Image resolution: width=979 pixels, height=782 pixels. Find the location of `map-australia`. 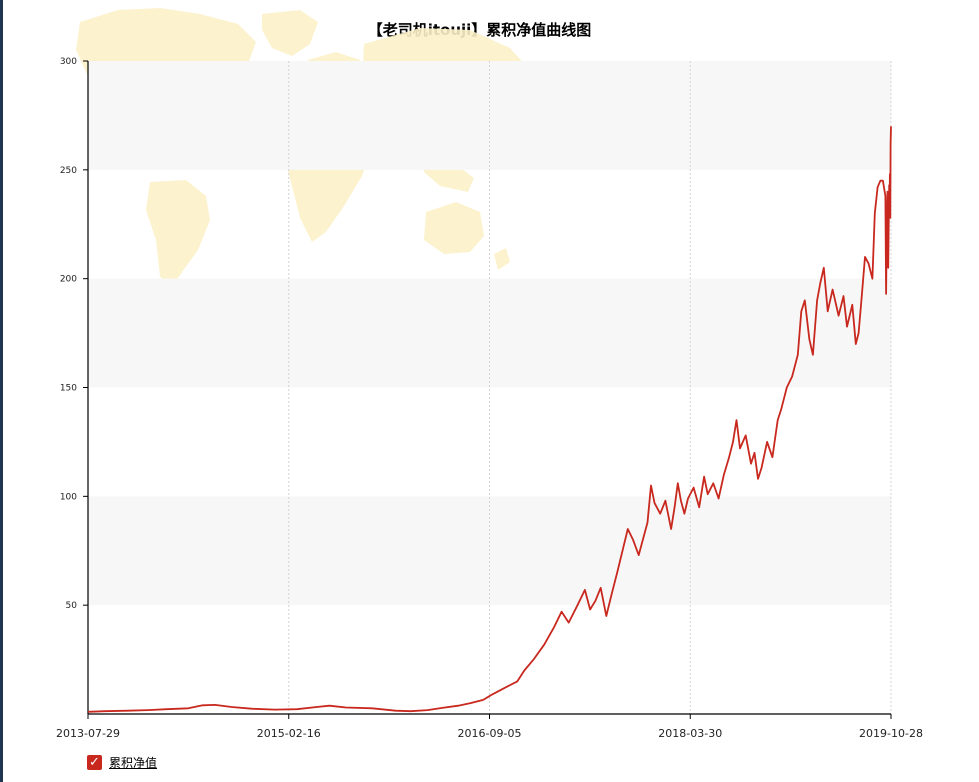

map-australia is located at coordinates (454, 228).